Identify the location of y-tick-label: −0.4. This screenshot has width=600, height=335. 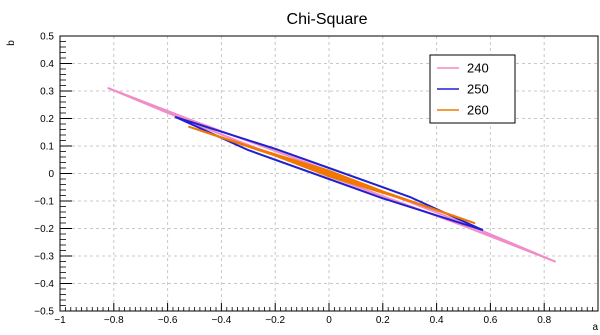
(44, 284).